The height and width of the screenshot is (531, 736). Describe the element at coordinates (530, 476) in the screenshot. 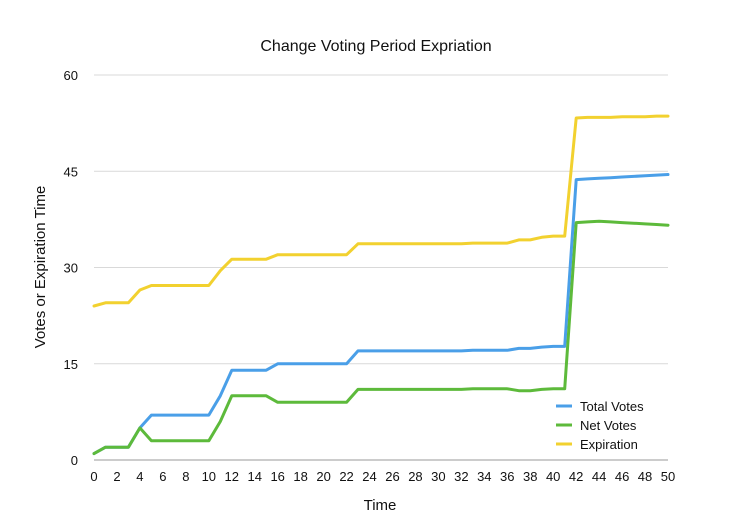

I see `x-tick-label: 38` at that location.